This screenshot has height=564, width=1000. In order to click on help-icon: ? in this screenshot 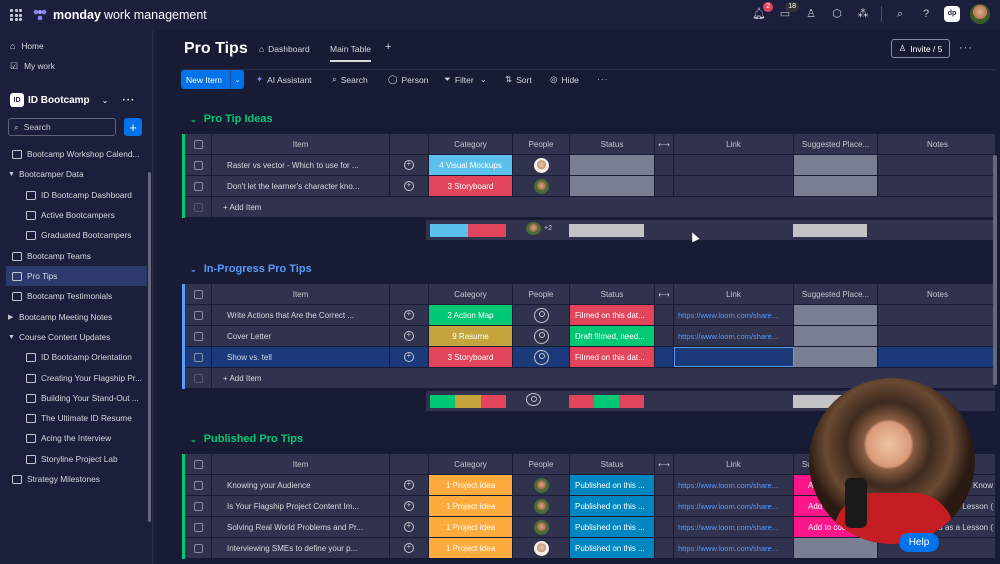, I will do `click(926, 14)`.